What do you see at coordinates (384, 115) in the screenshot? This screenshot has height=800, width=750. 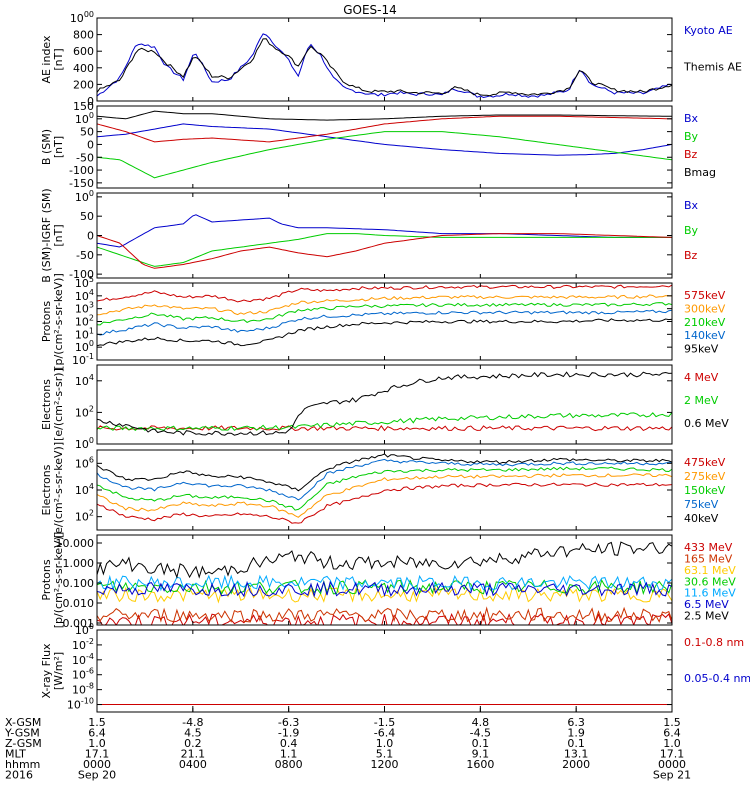 I see `series-line-bmag` at bounding box center [384, 115].